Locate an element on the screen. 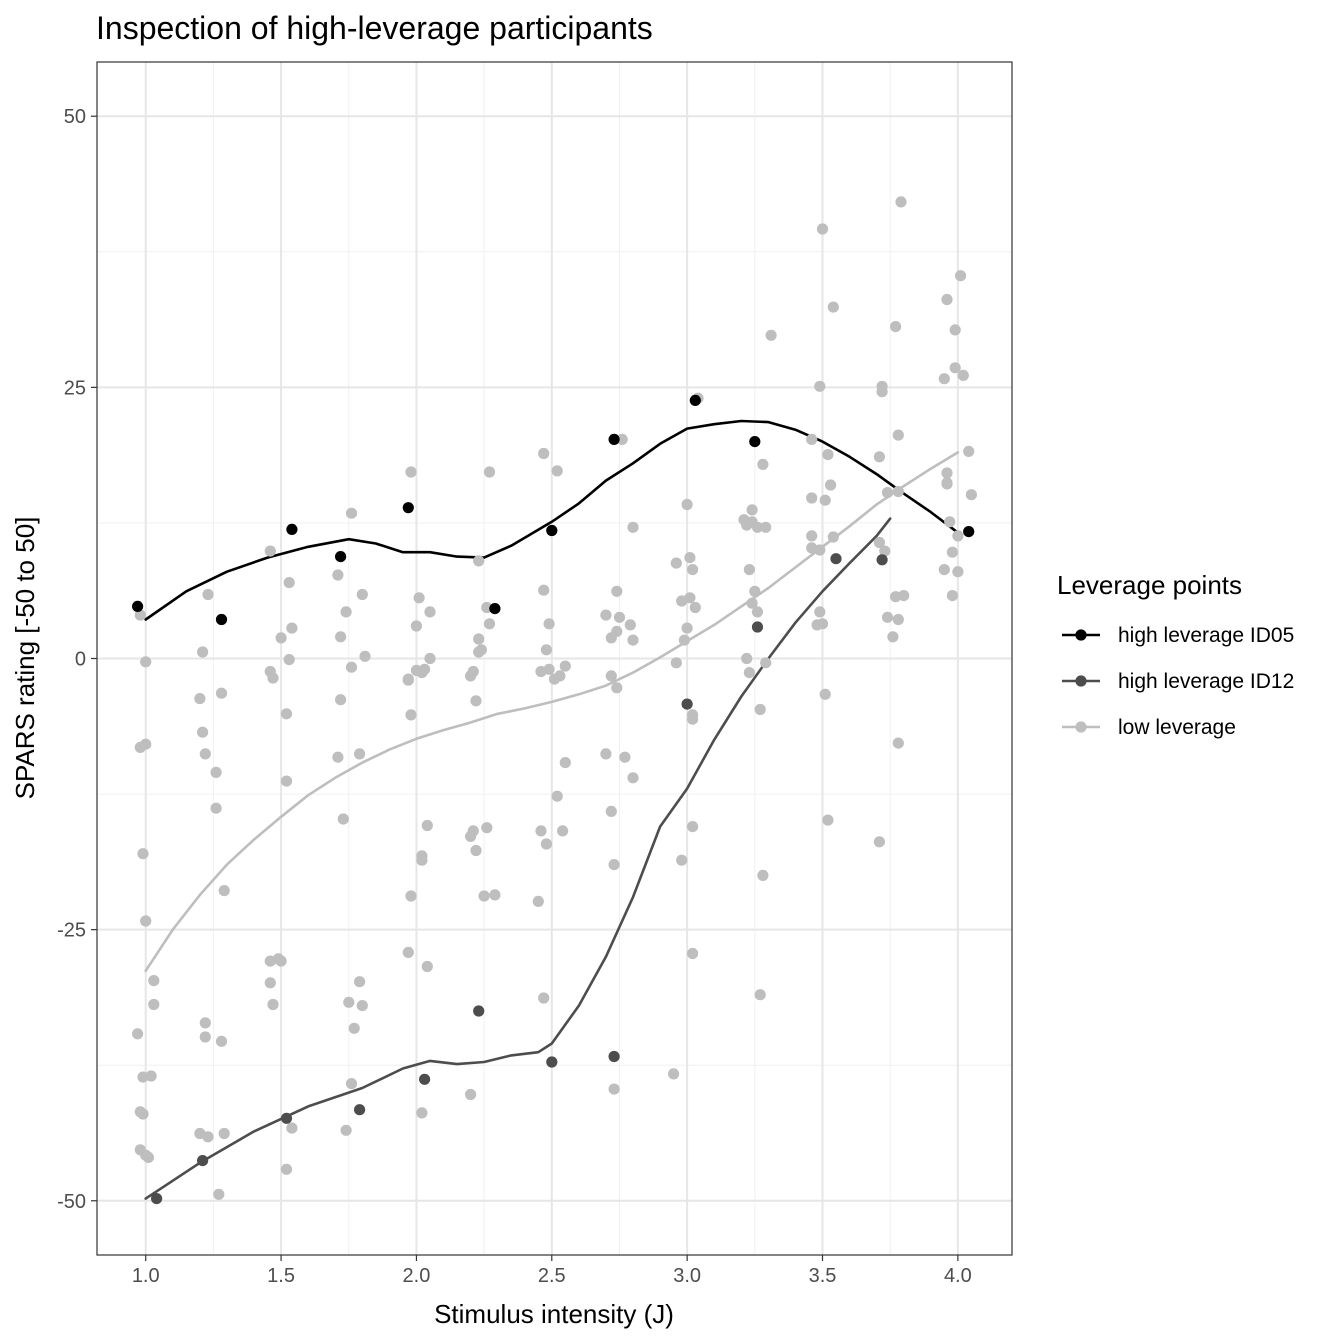 The image size is (1344, 1344). y-tick-label: 25 is located at coordinates (75, 388).